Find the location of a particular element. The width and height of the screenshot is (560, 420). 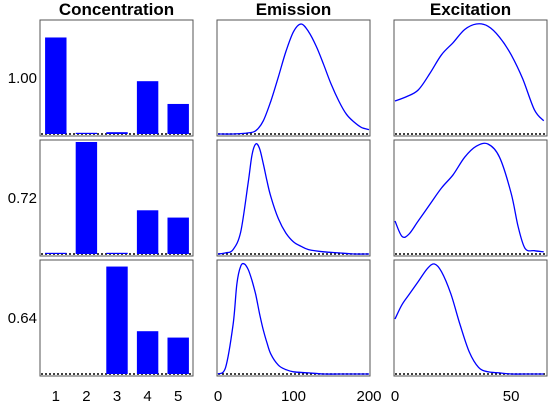

row-label: 0.72 is located at coordinates (22, 198).